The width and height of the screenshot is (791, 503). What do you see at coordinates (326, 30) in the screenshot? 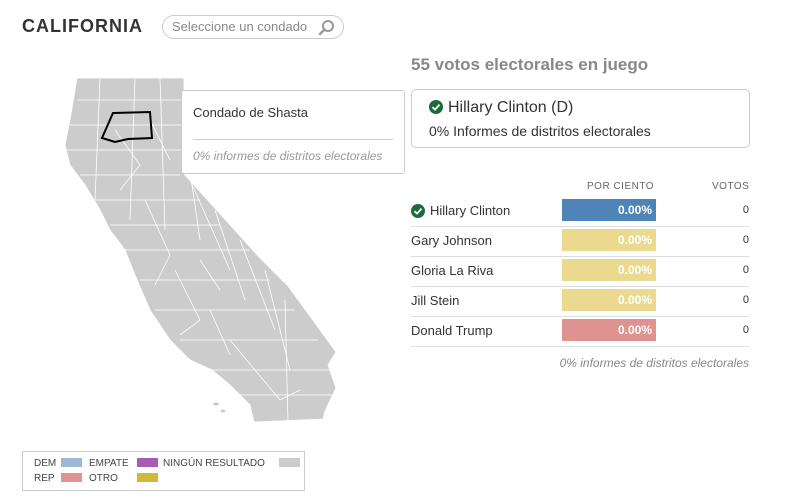
I see `magnifier-icon` at bounding box center [326, 30].